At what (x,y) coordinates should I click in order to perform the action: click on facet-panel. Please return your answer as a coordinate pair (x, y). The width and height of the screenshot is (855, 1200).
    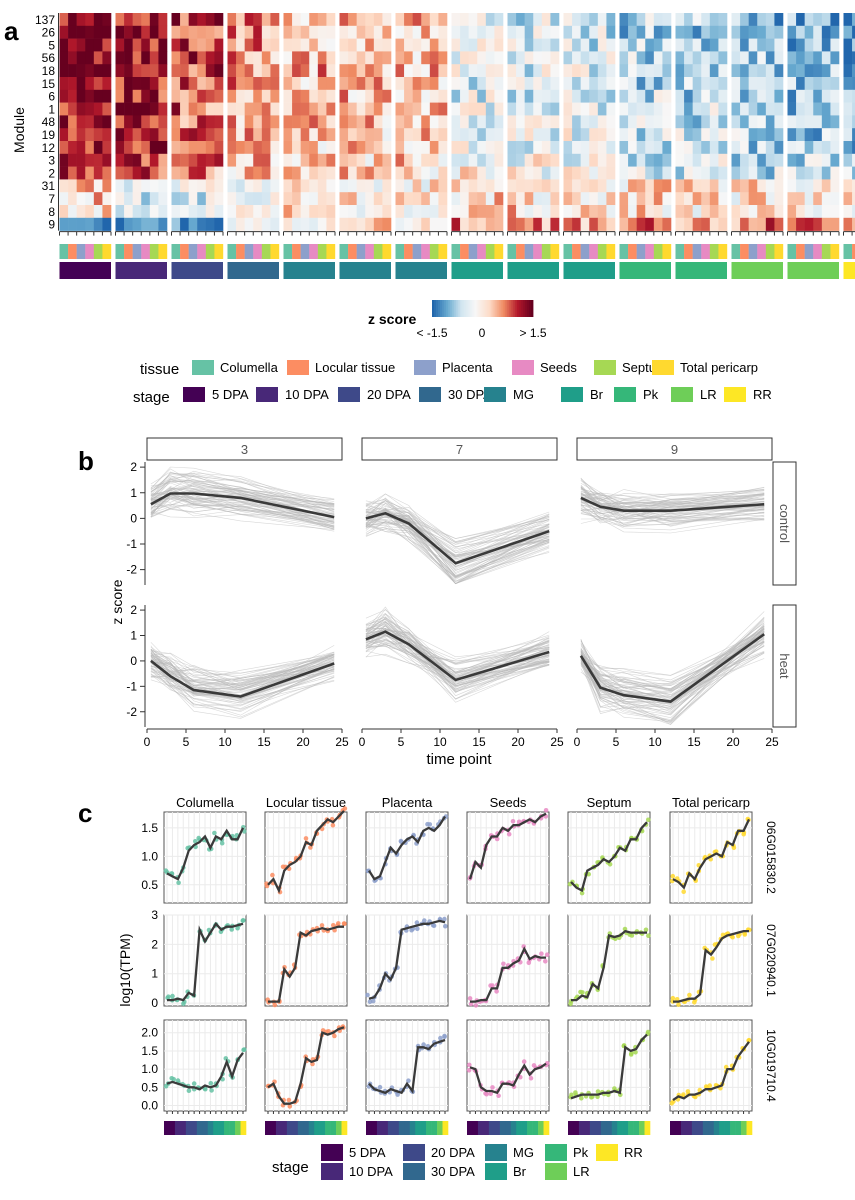
    Looking at the image, I should click on (242, 680).